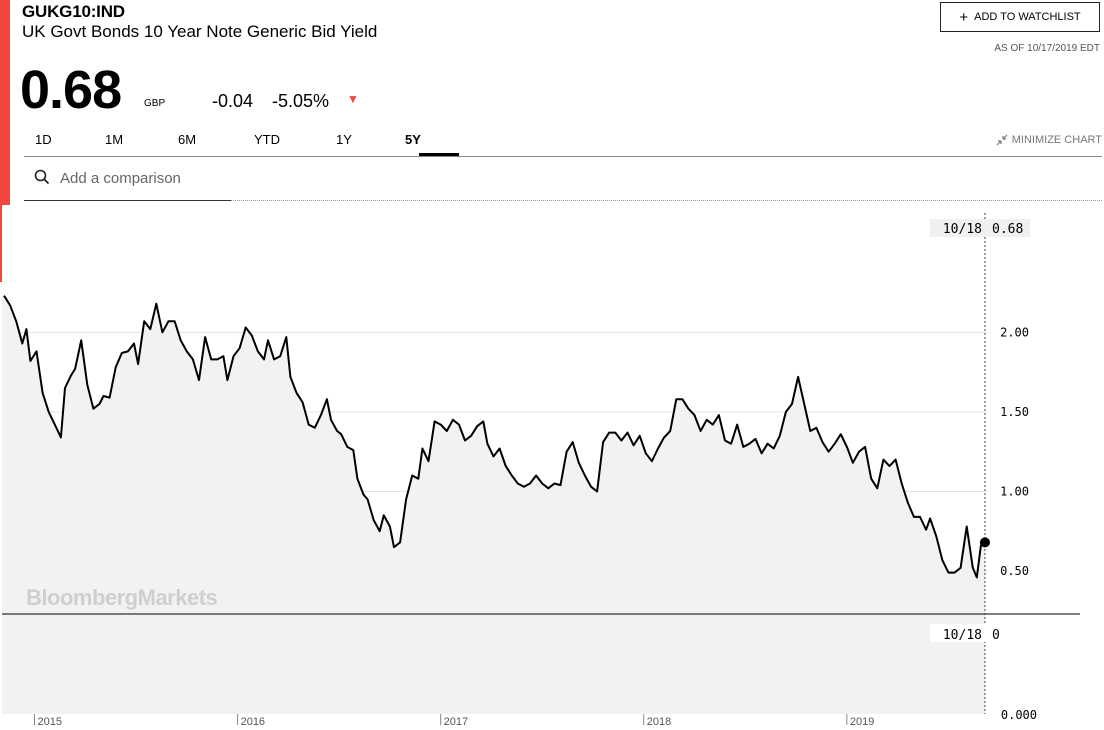  What do you see at coordinates (666, 200) in the screenshot?
I see `separator-line` at bounding box center [666, 200].